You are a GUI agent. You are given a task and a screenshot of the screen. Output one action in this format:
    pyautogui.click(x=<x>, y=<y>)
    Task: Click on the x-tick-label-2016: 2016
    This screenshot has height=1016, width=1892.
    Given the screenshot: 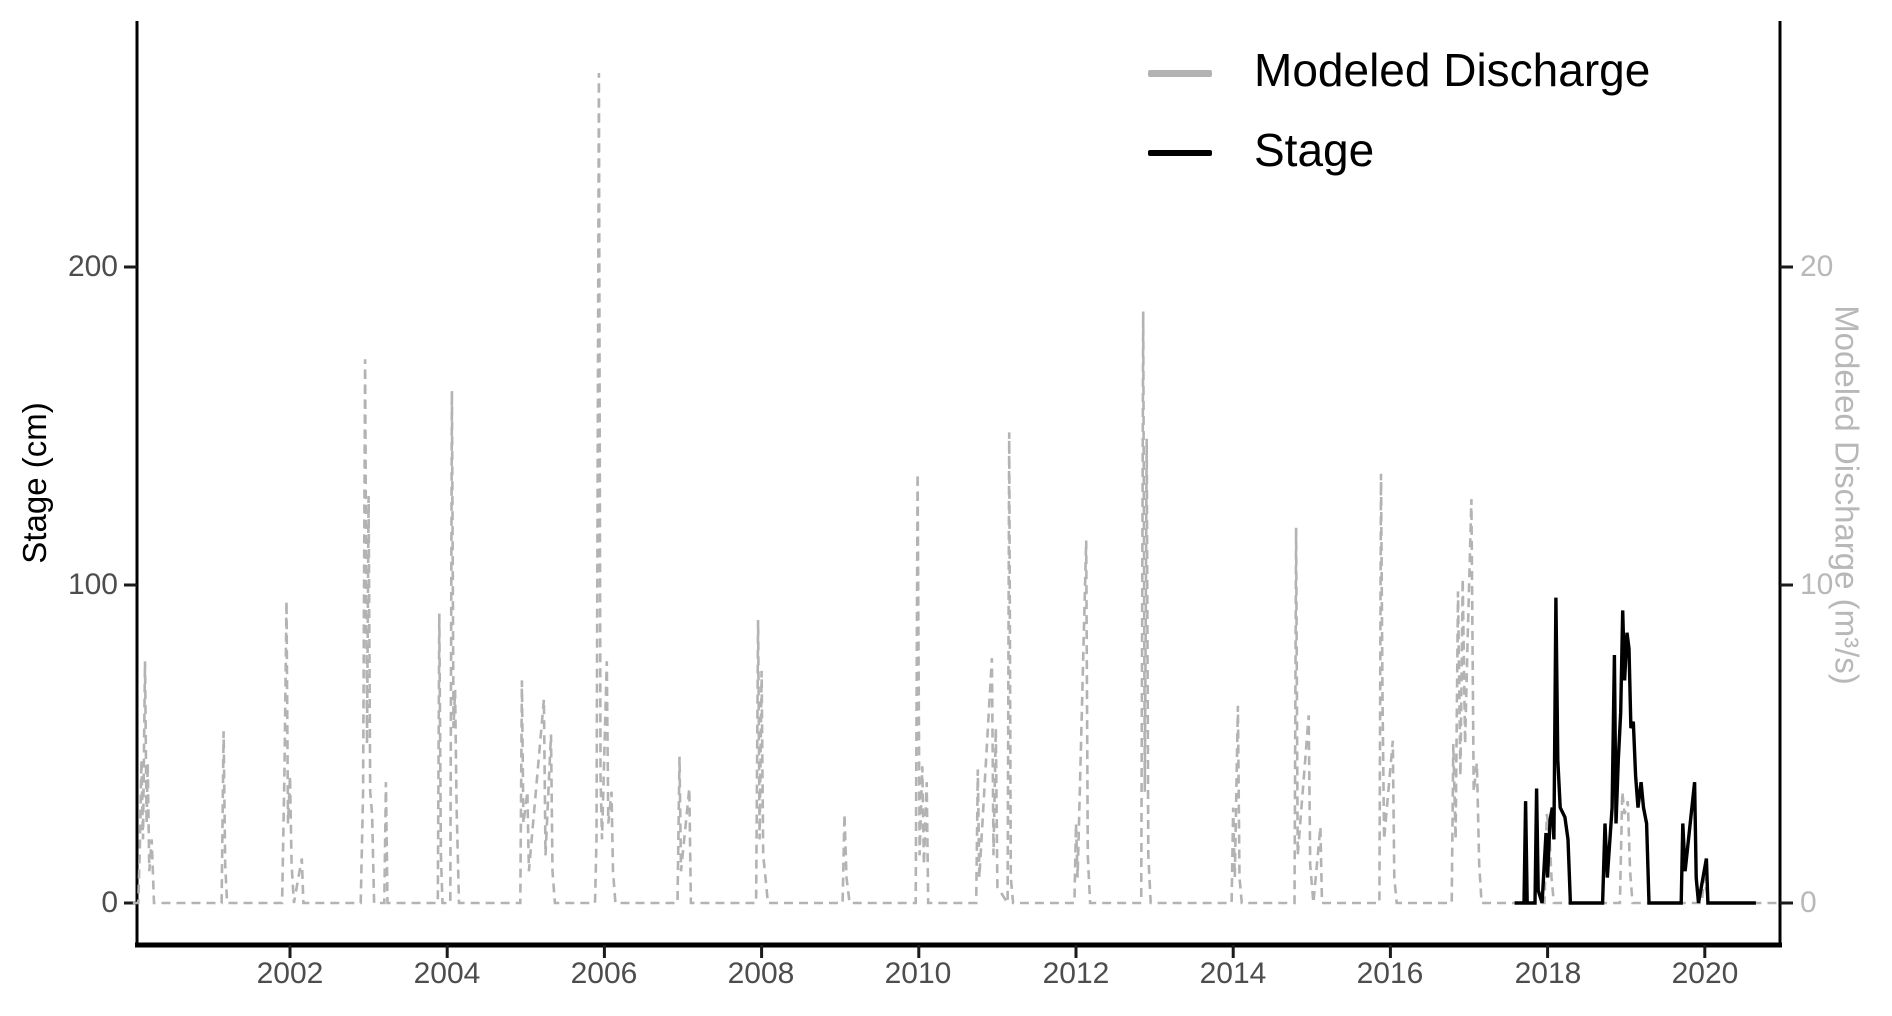 What is the action you would take?
    pyautogui.click(x=1390, y=973)
    